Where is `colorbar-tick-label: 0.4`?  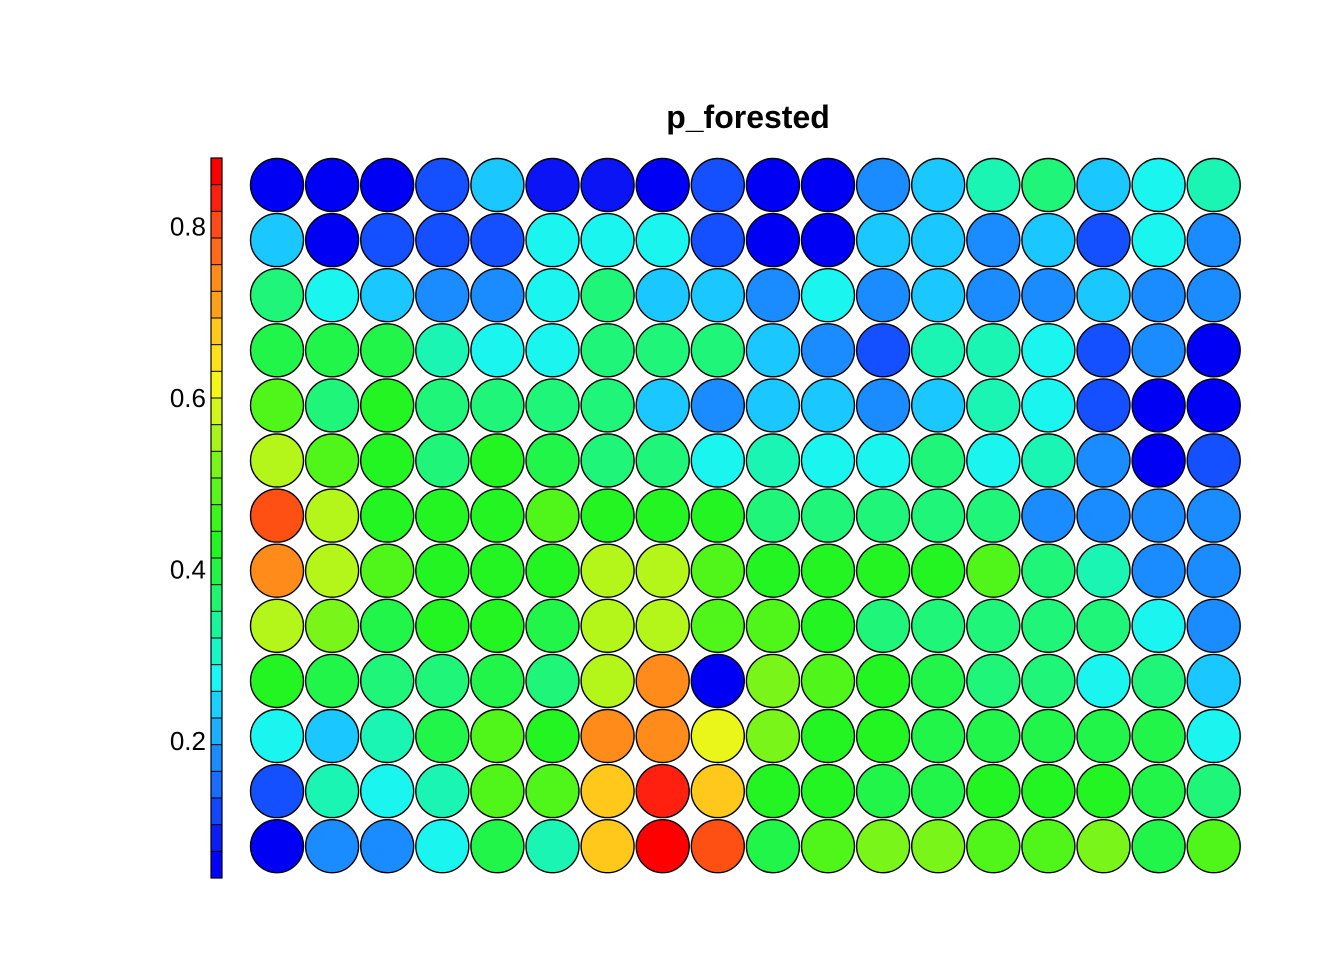
colorbar-tick-label: 0.4 is located at coordinates (188, 569).